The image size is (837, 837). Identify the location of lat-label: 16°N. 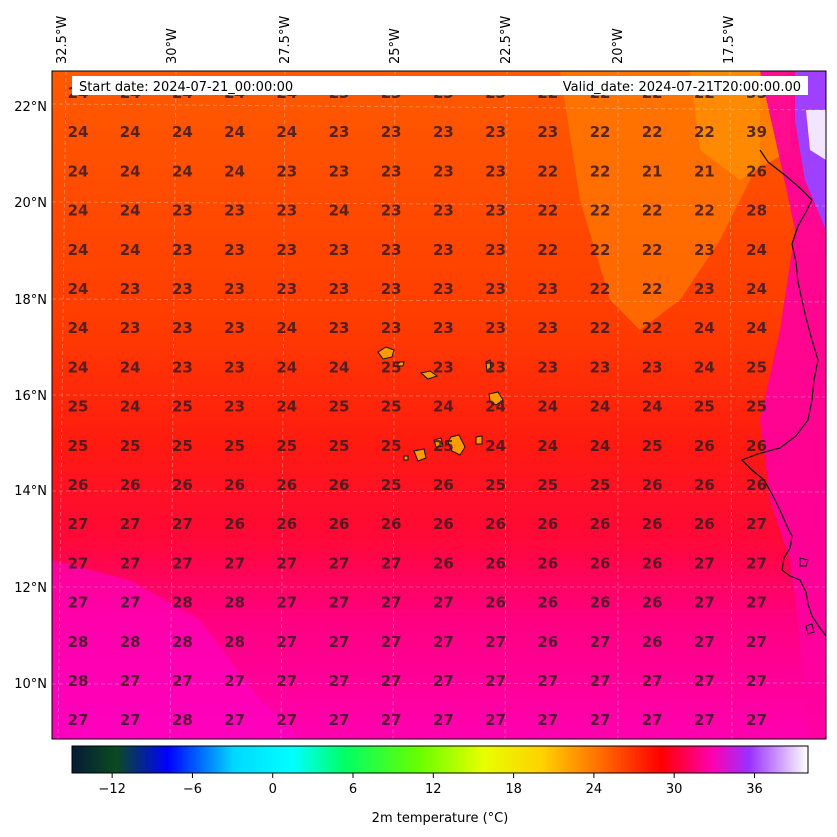
(30, 396).